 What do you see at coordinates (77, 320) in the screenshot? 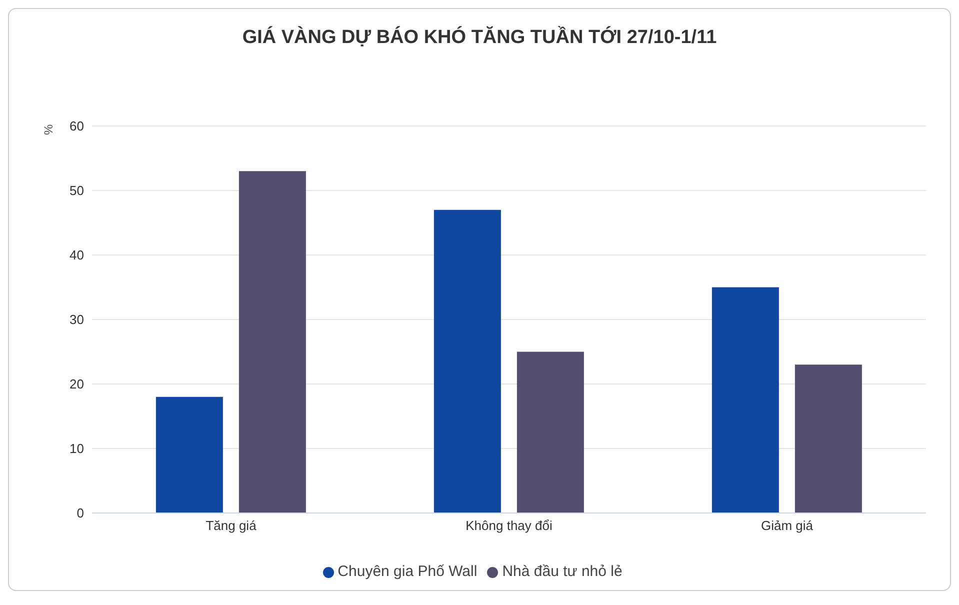
I see `y-tick-label: 30` at bounding box center [77, 320].